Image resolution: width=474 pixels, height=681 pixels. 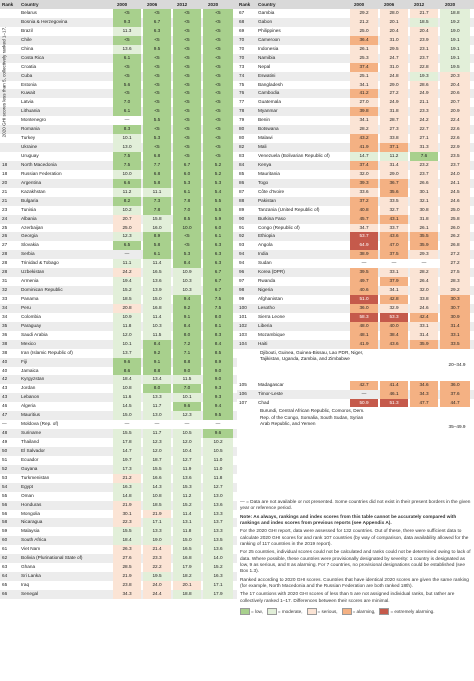 What do you see at coordinates (40, 424) in the screenshot?
I see `country-cell: Moldova (Rep. of)` at bounding box center [40, 424].